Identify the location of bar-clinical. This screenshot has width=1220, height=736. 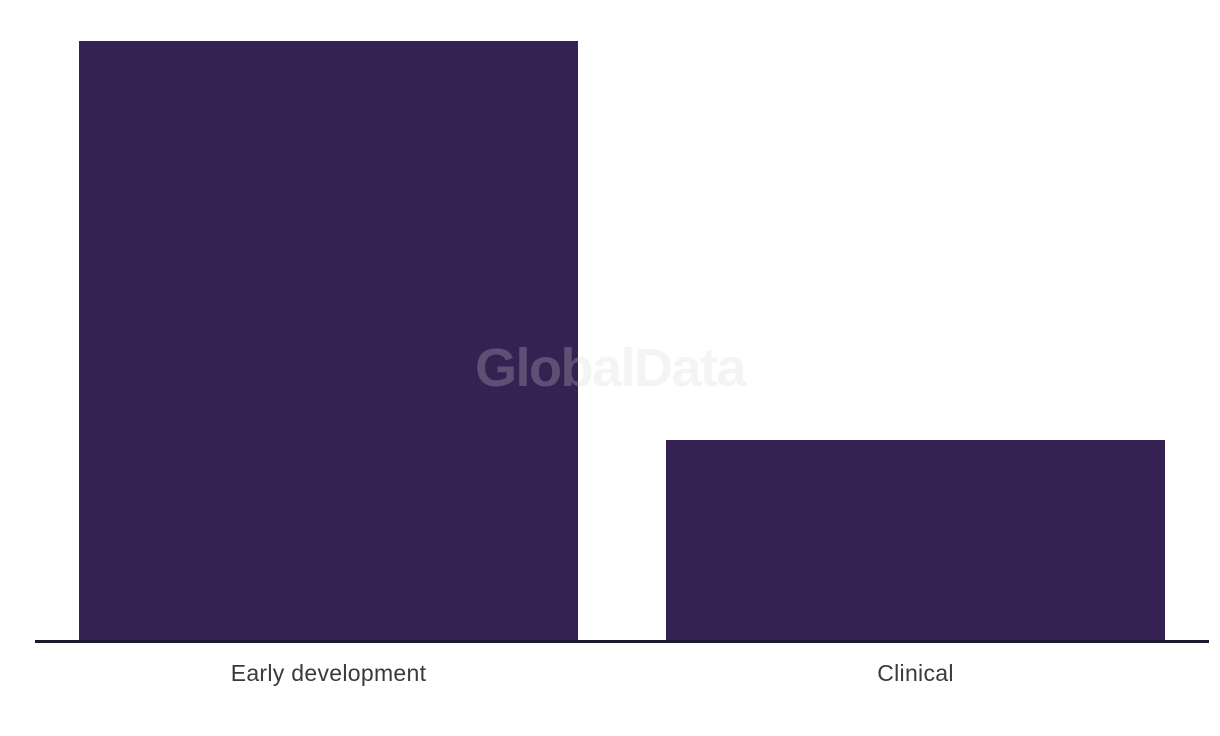
(915, 540).